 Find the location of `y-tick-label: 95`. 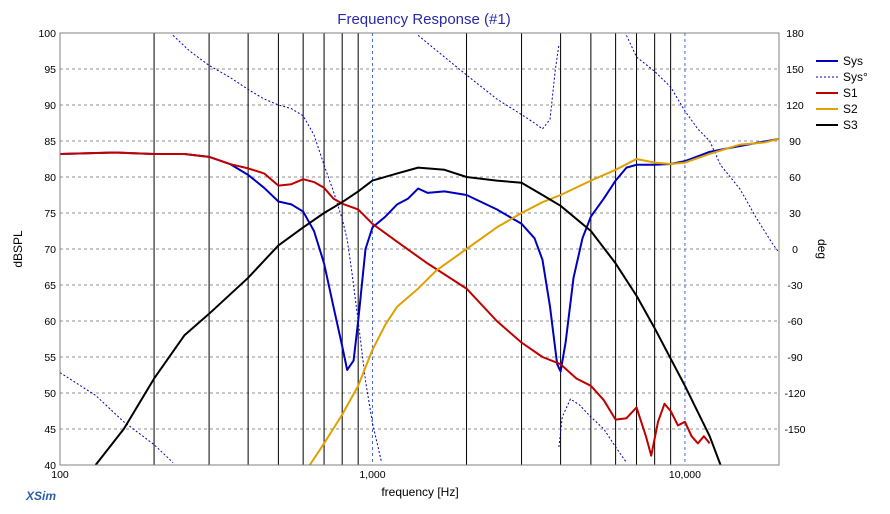

y-tick-label: 95 is located at coordinates (50, 70).